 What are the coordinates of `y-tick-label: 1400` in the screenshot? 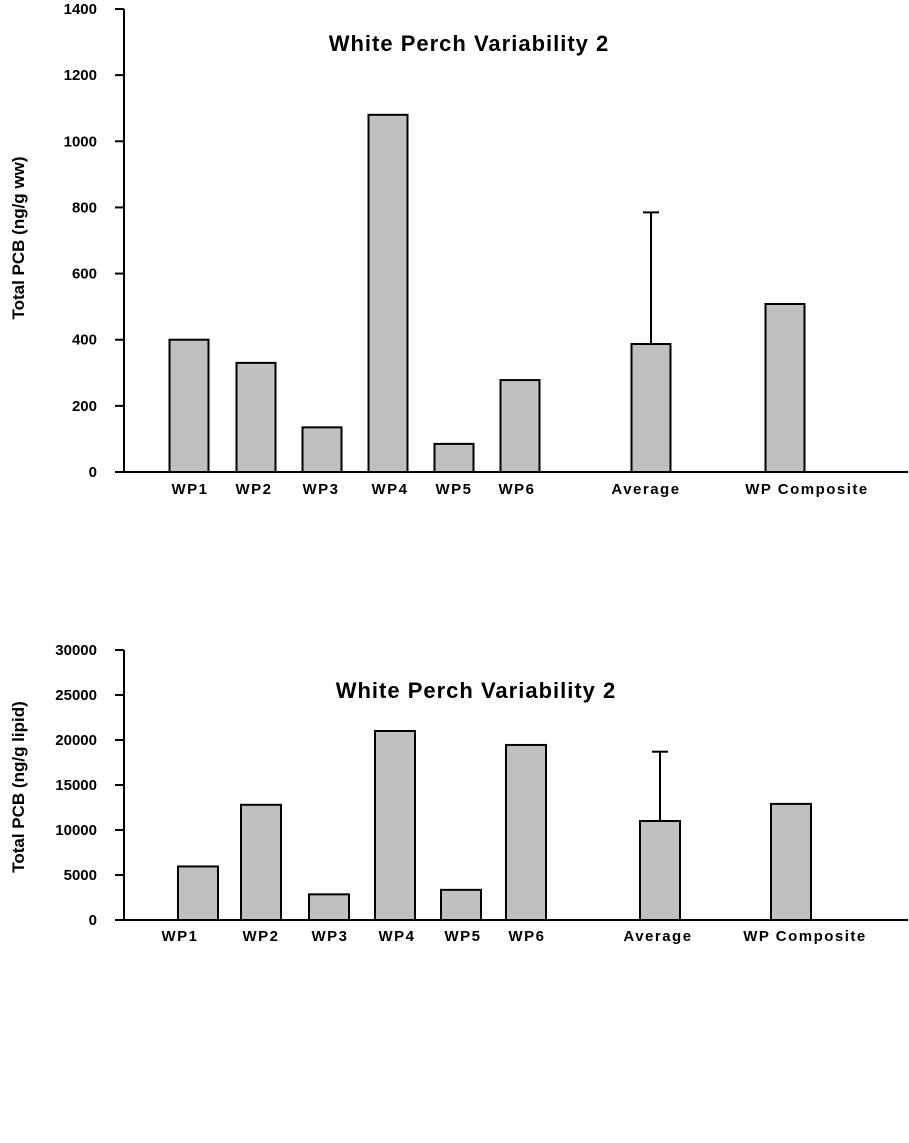 It's located at (80, 9).